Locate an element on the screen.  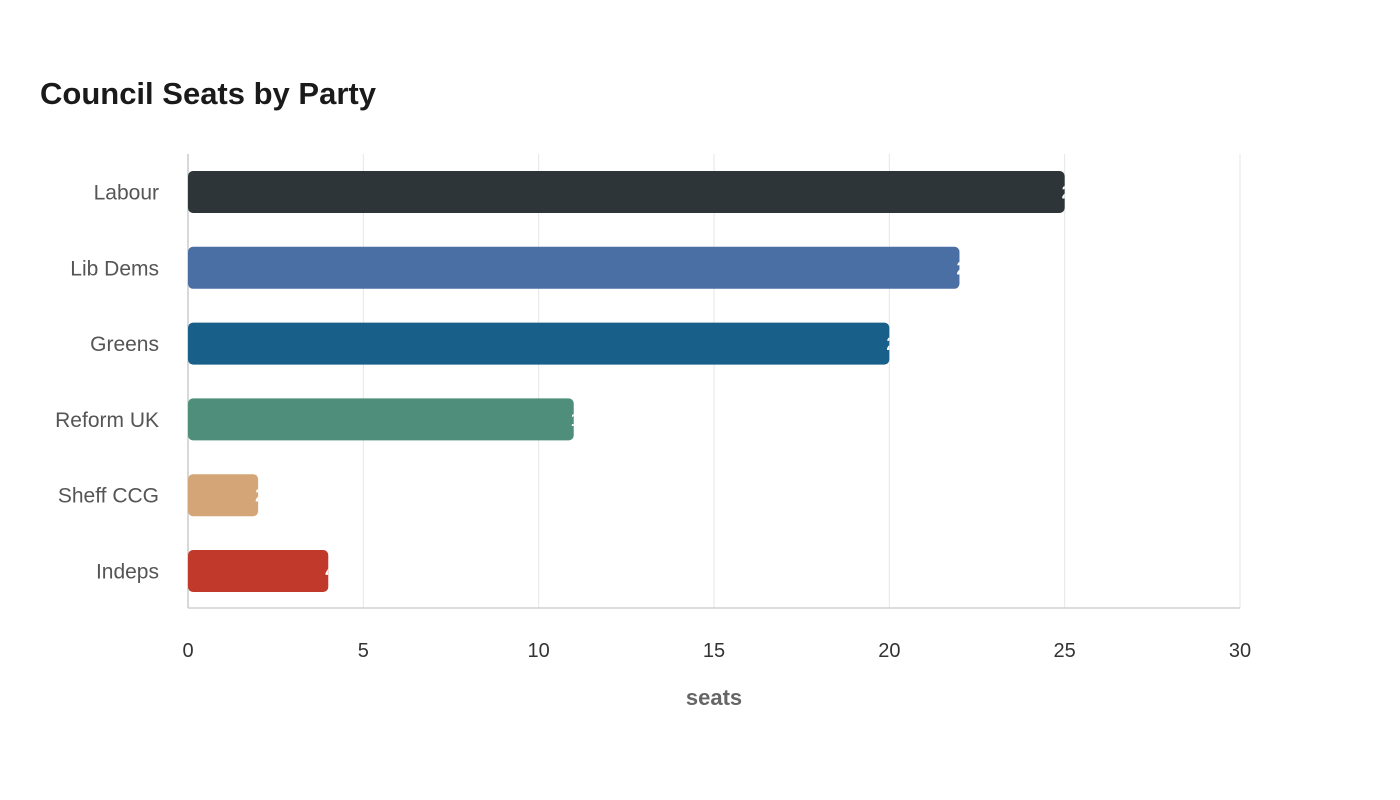
bar-lib-dems is located at coordinates (574, 267).